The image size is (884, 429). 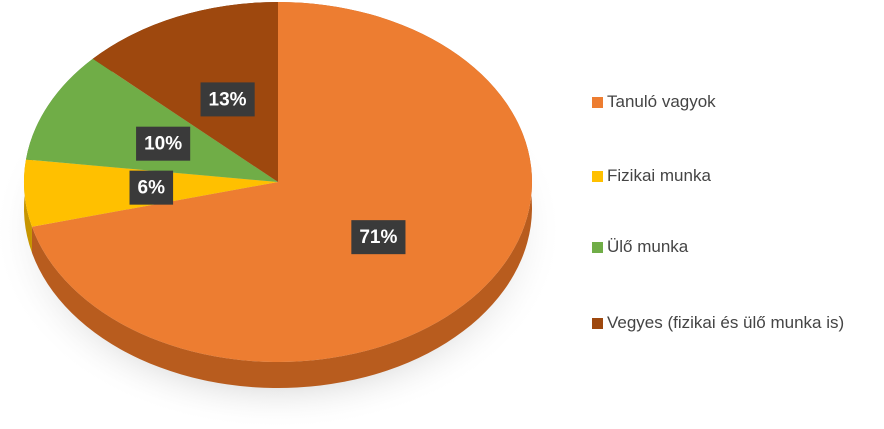 I want to click on data-label: 6%, so click(x=152, y=188).